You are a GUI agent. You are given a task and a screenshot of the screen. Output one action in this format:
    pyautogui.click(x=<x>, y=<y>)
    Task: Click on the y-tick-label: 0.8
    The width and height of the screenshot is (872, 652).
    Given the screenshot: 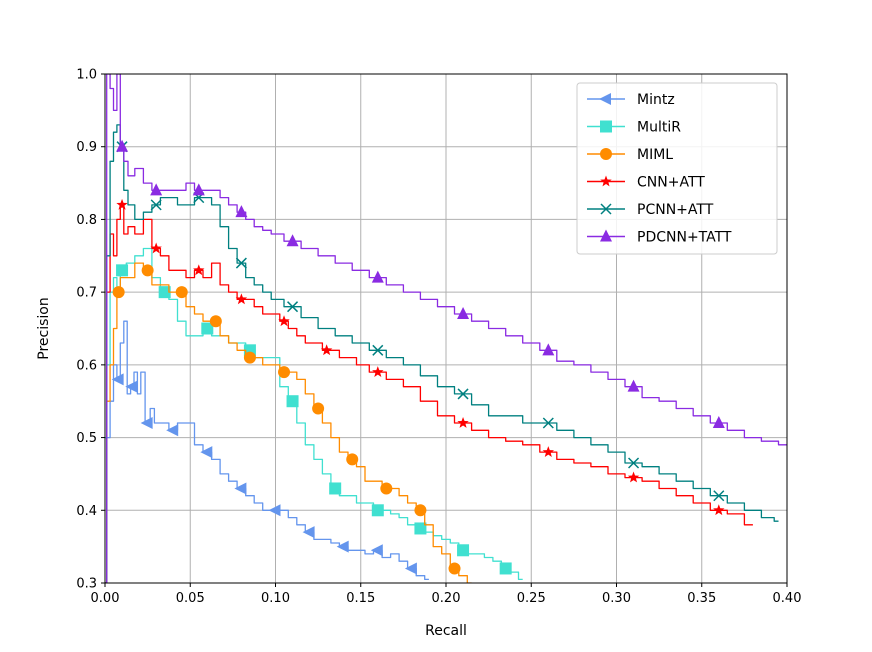 What is the action you would take?
    pyautogui.click(x=86, y=220)
    